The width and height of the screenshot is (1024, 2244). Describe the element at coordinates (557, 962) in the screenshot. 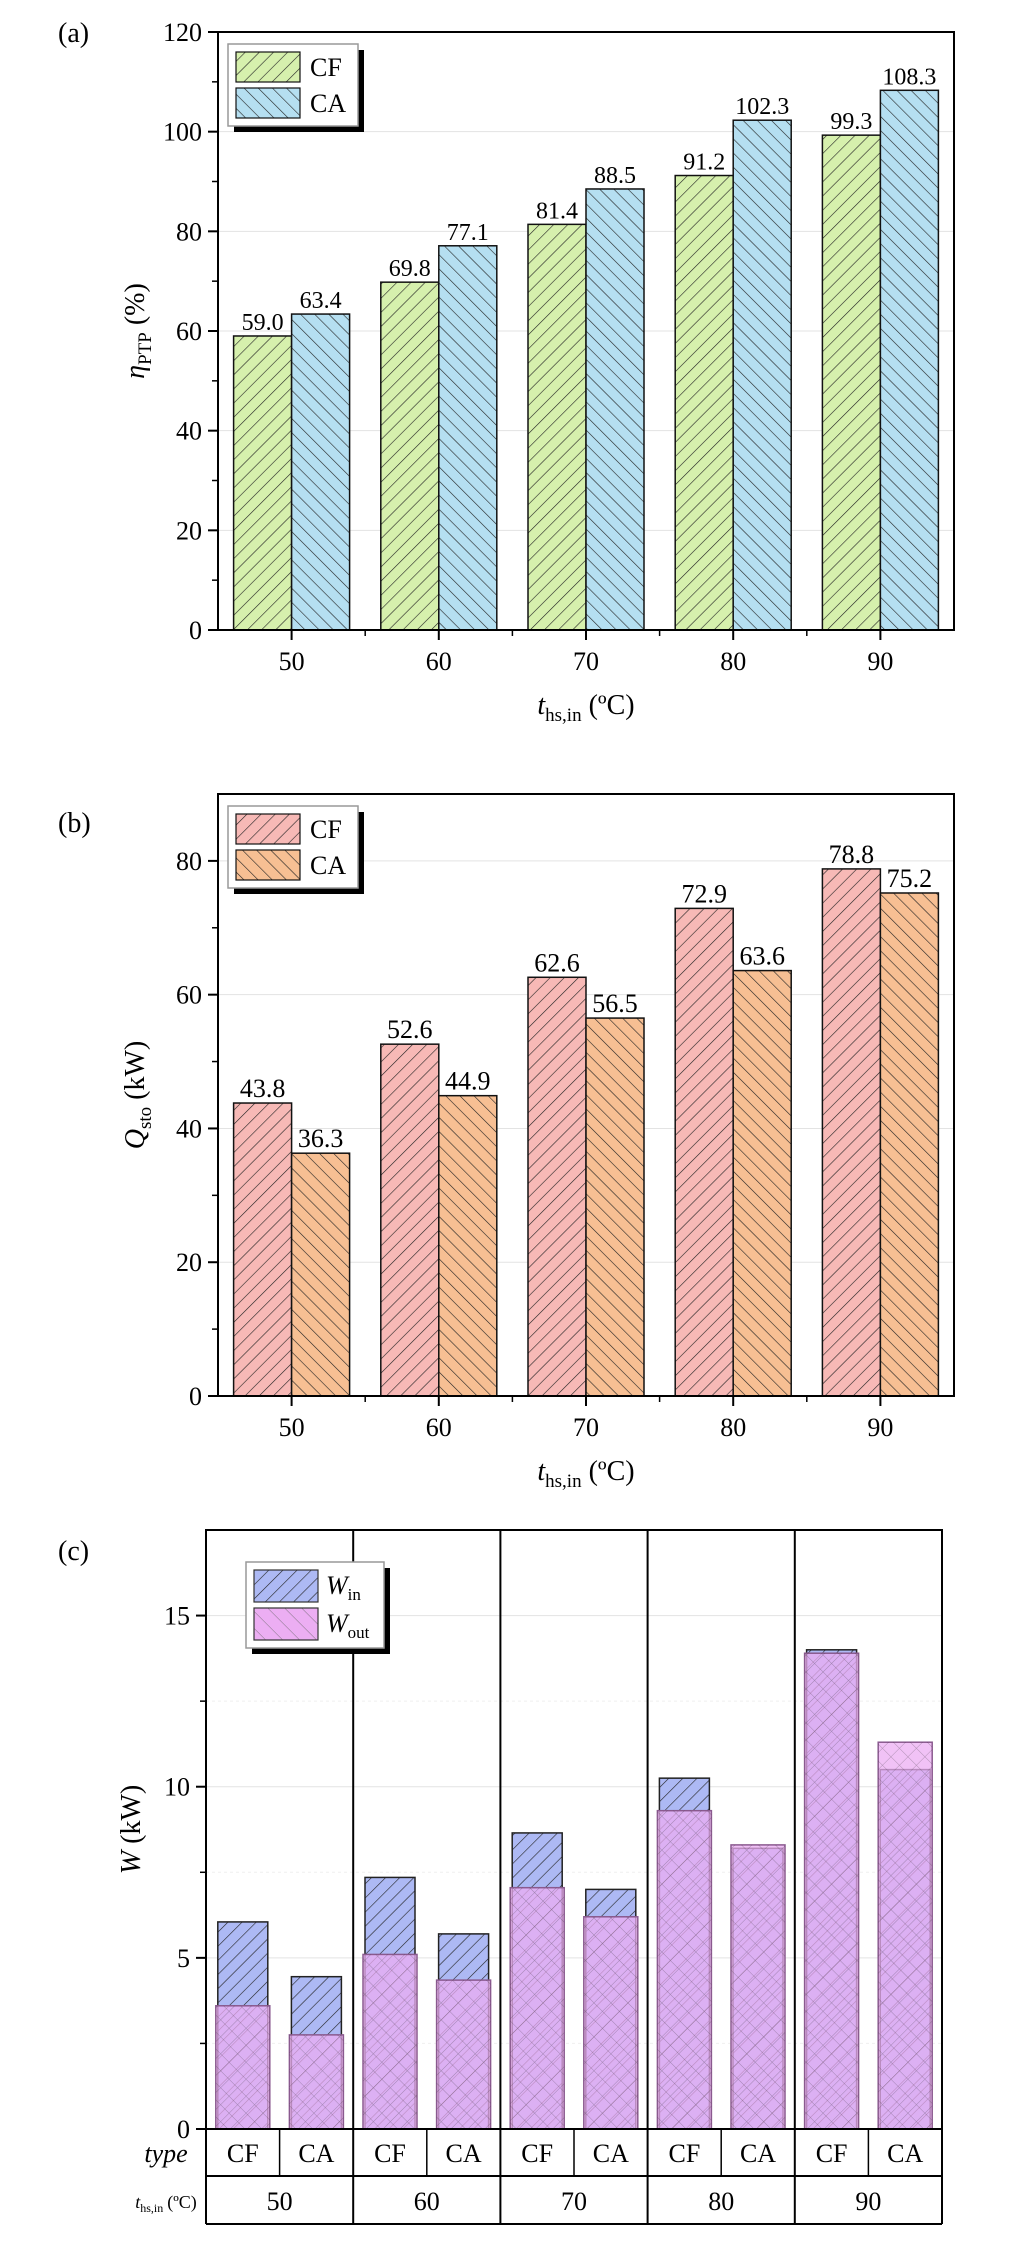

I see `bar-value-label: 62.6` at that location.